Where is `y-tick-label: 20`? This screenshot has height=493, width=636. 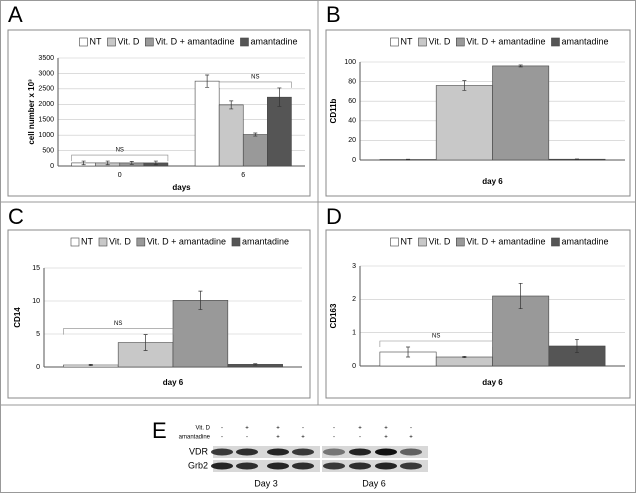
y-tick-label: 20 is located at coordinates (352, 140).